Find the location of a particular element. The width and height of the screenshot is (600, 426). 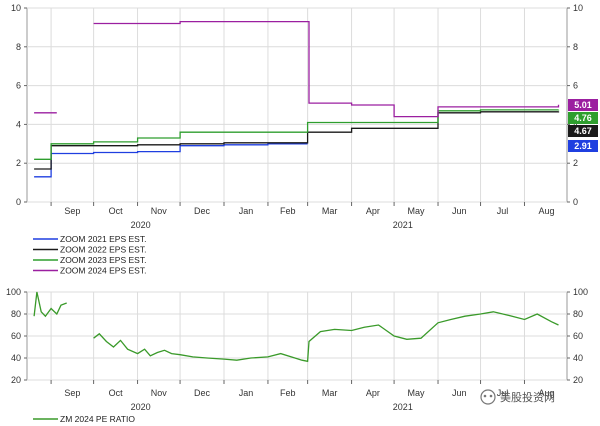

pe-right-axis: 20 40 60 80 100 is located at coordinates (577, 336).